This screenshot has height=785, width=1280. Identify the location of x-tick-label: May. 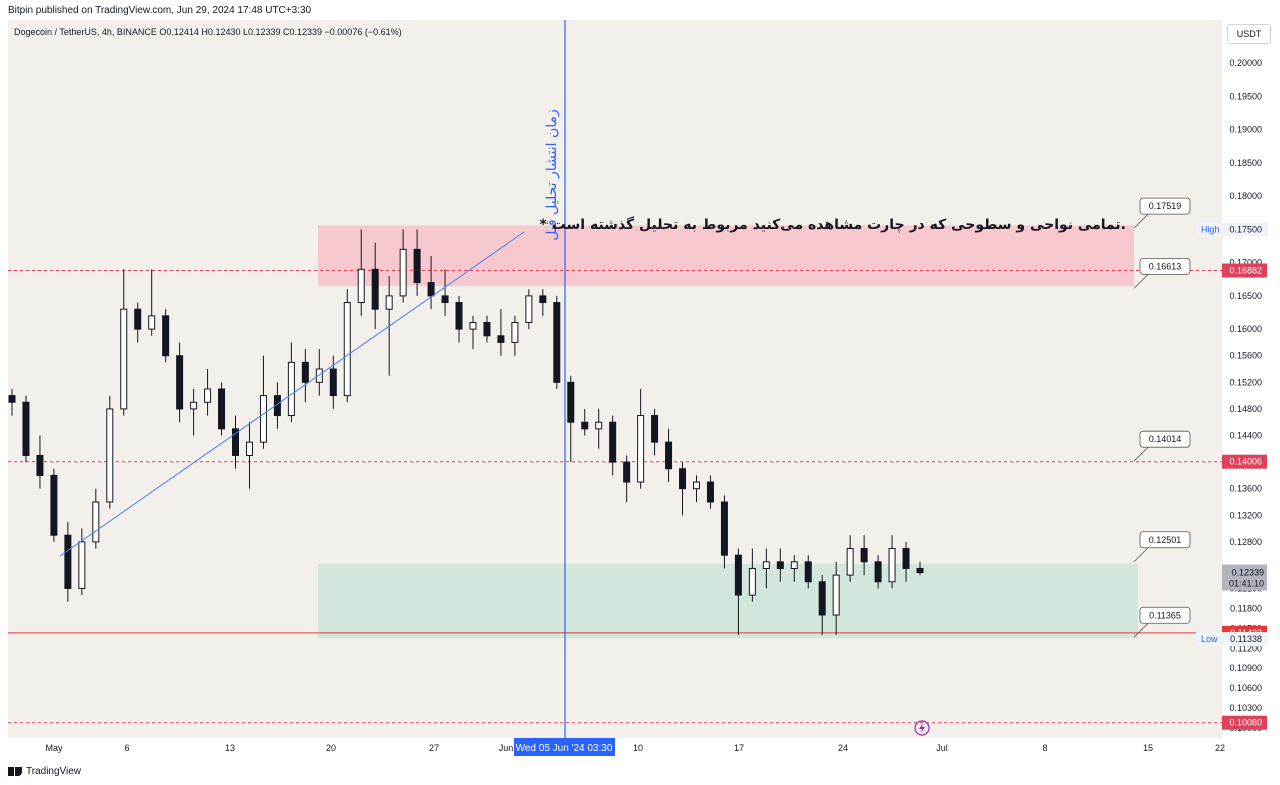
(54, 748).